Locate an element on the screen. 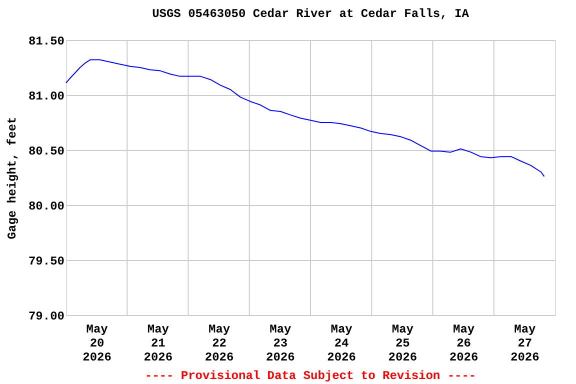 This screenshot has width=576, height=384. text: ---- Provisional Data Subject to Revision ---- is located at coordinates (310, 376).